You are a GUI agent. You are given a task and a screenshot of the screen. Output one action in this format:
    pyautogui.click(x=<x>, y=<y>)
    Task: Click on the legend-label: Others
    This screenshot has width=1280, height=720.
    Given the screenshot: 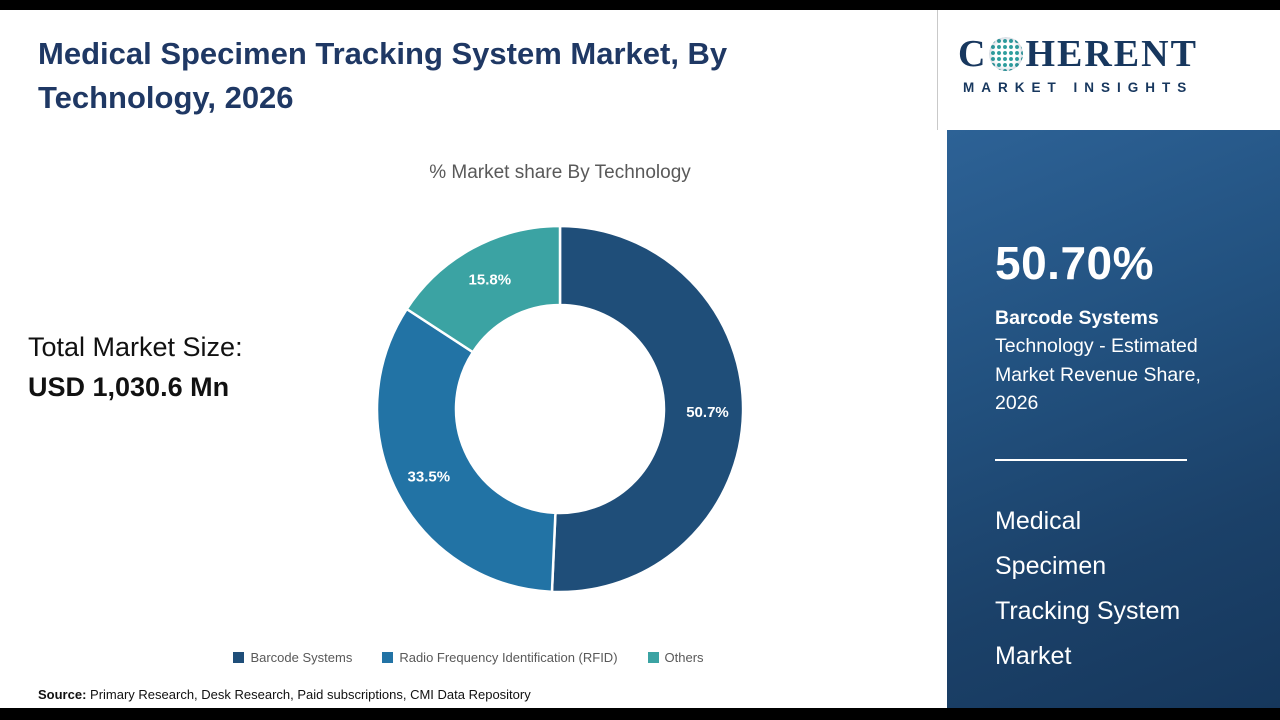 What is the action you would take?
    pyautogui.click(x=684, y=657)
    